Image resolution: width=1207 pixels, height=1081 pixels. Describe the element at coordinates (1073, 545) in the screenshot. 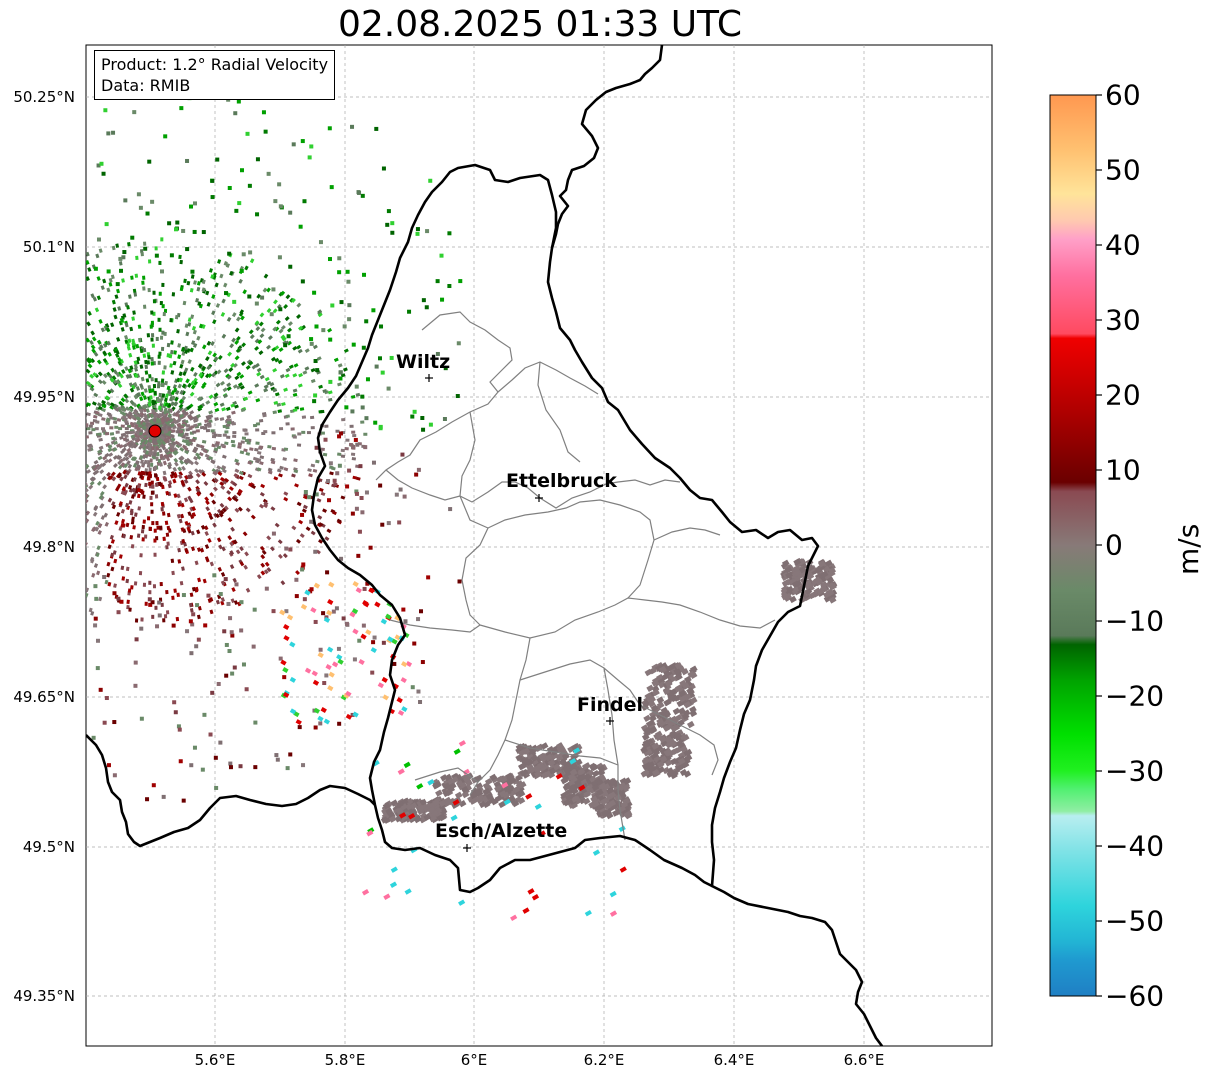

I see `colorbar-scale` at that location.